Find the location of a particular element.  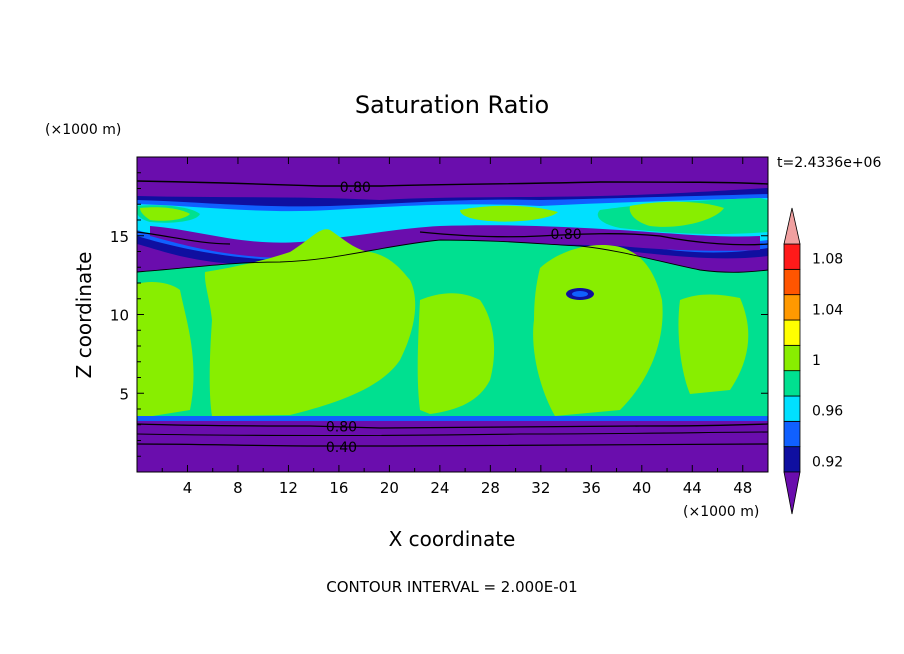

x-axis-label: X coordinate is located at coordinates (452, 539).